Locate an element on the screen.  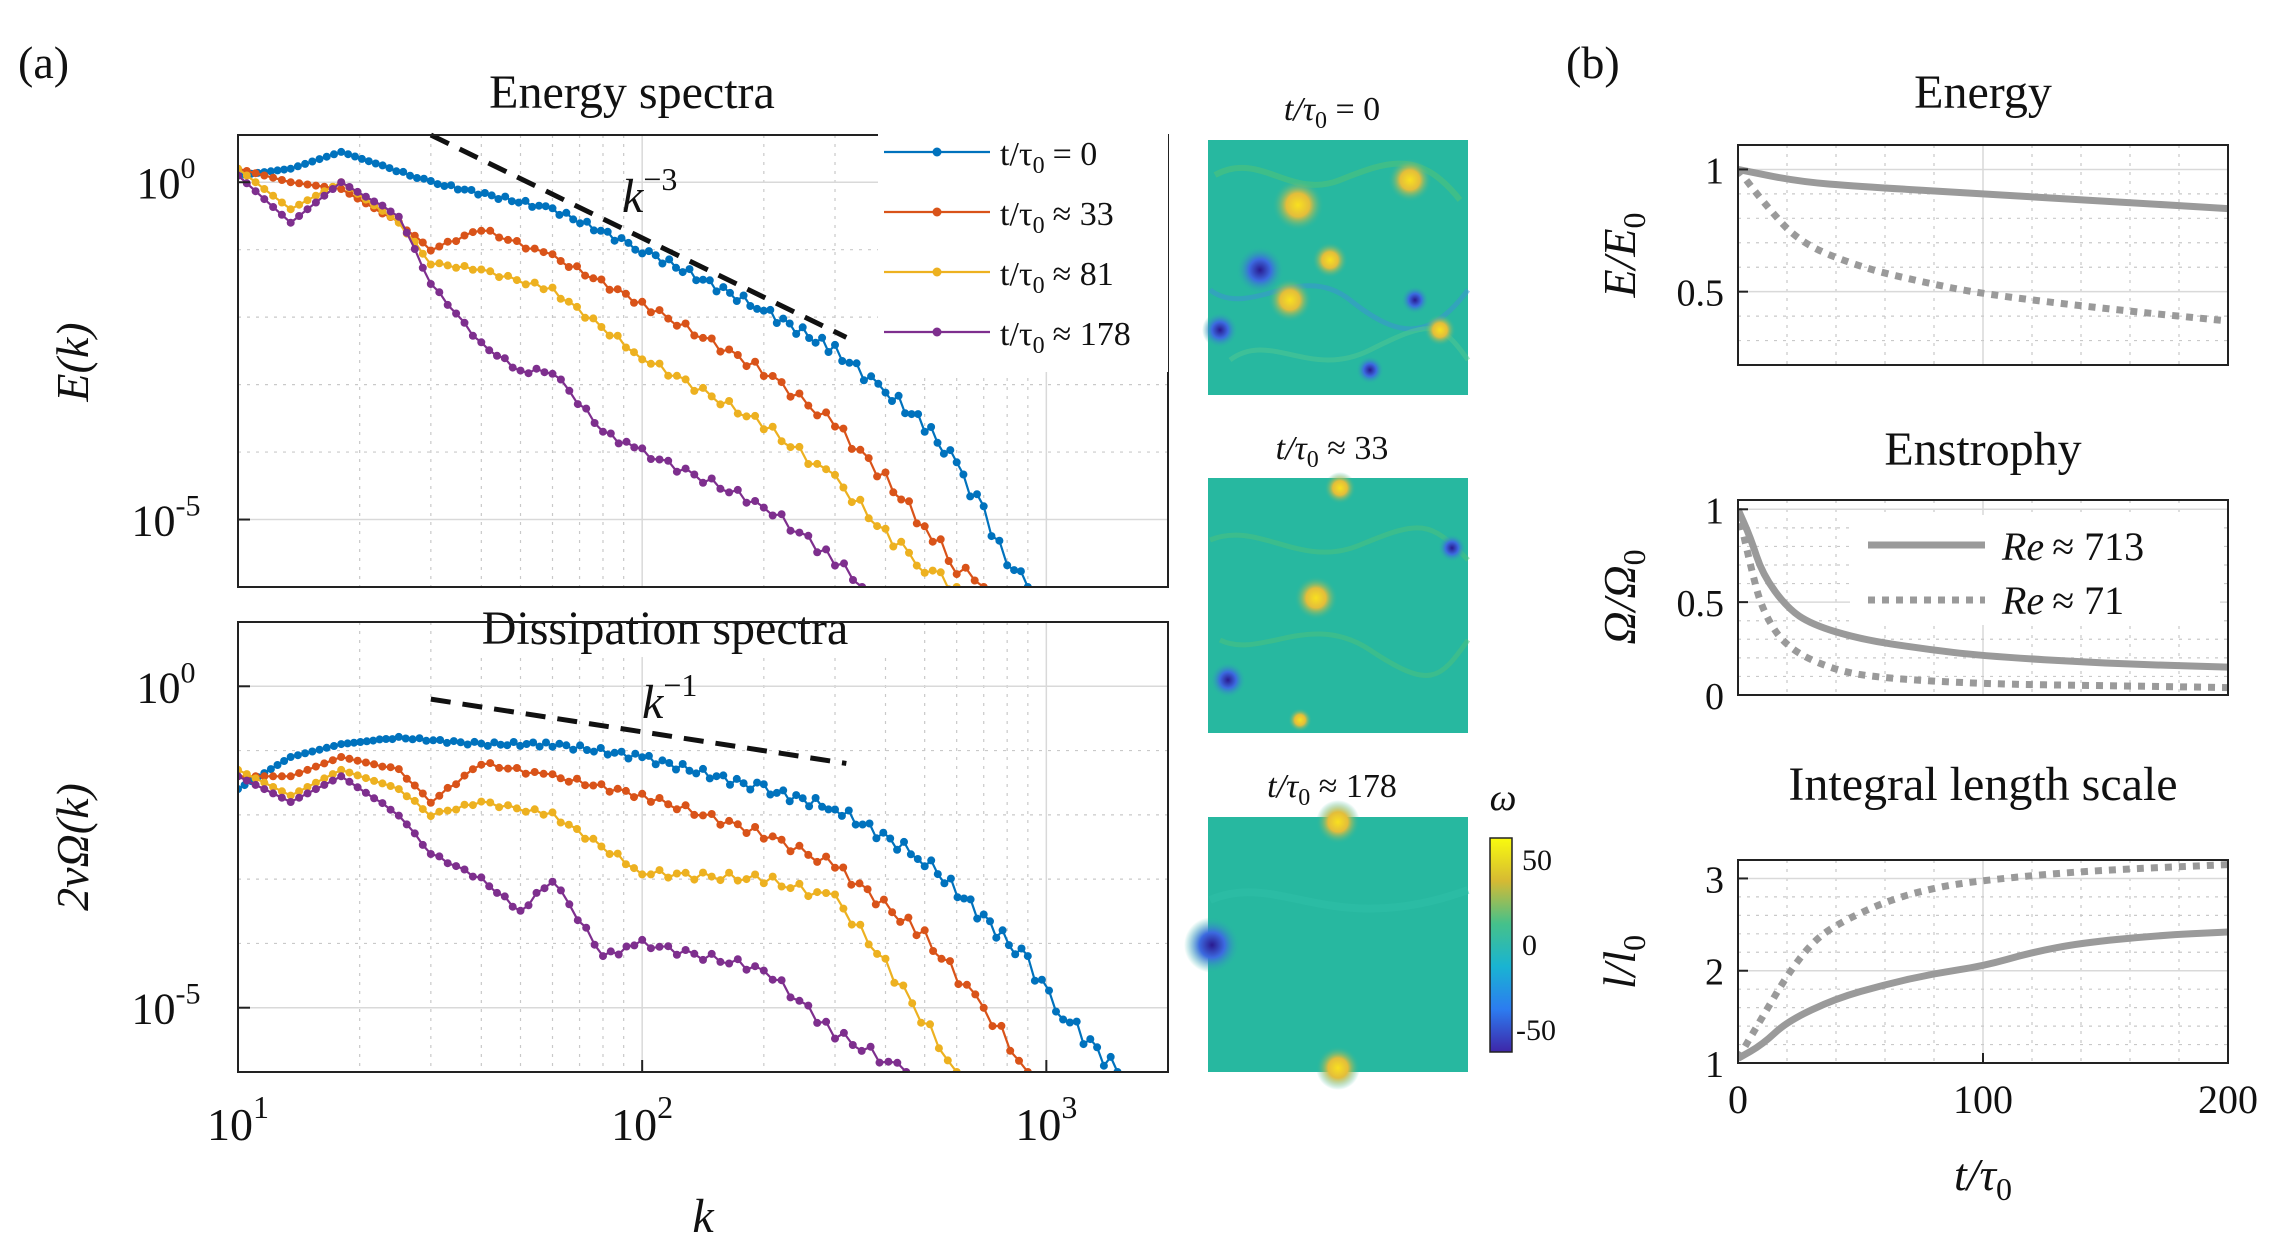
legend-label-3: t/τ0 ≈ 178 is located at coordinates (1065, 337).